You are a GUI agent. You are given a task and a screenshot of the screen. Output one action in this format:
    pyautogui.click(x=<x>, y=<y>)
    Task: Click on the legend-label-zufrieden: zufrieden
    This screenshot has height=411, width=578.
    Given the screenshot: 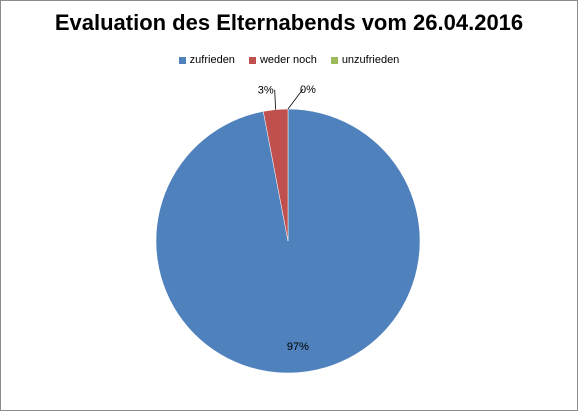 What is the action you would take?
    pyautogui.click(x=212, y=60)
    